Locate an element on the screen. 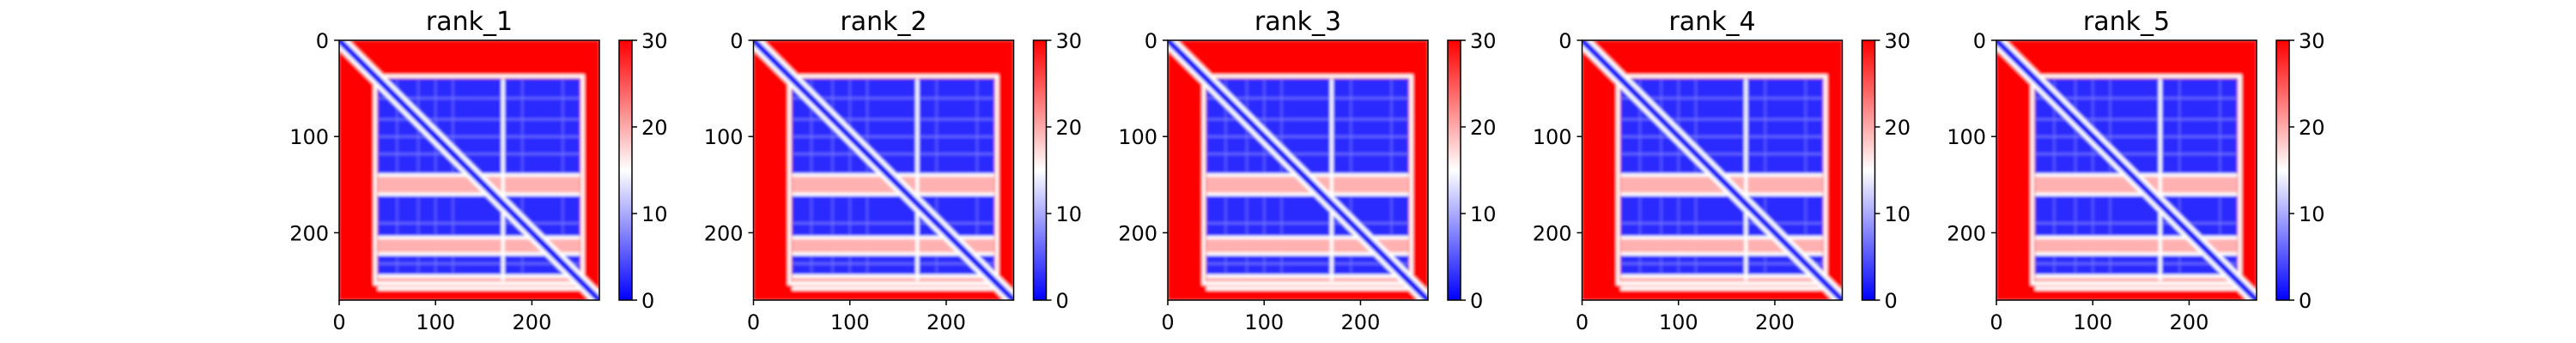 This screenshot has height=343, width=2576. panel-title: rank_4 is located at coordinates (1711, 22).